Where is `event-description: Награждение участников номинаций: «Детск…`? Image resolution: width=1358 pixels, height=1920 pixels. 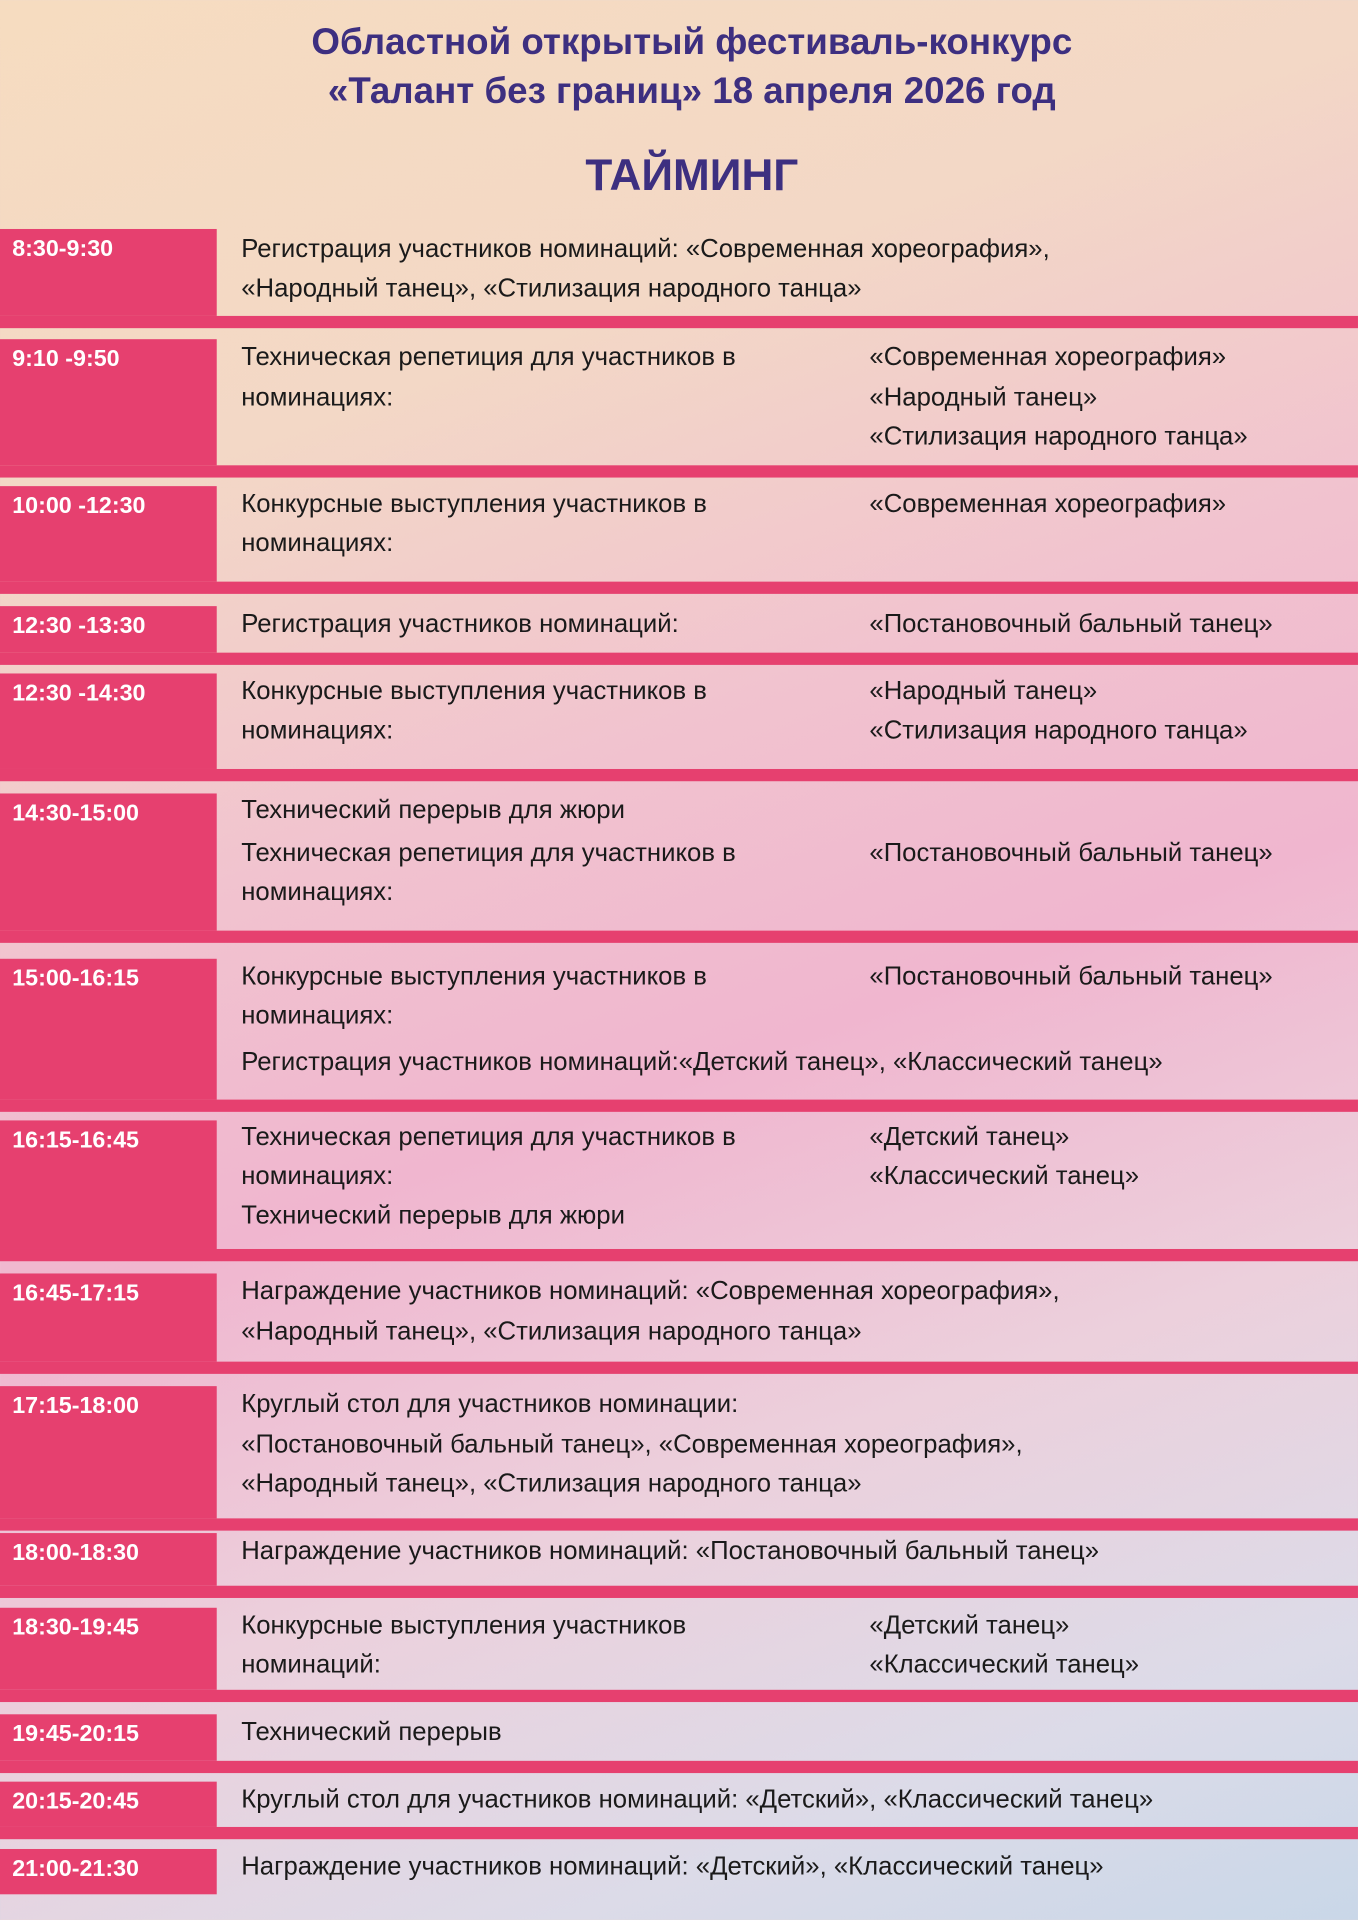 event-description: Награждение участников номинаций: «Детск… is located at coordinates (672, 1866).